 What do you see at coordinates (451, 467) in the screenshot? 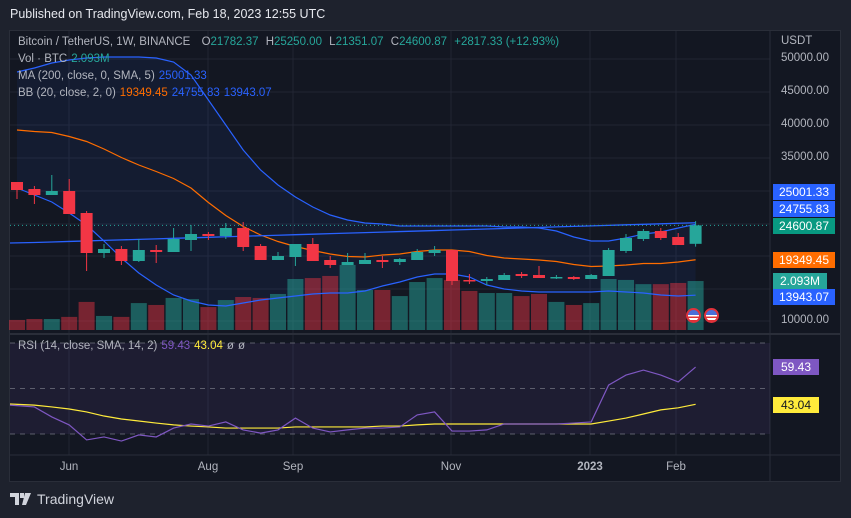
I see `time-tick: Nov` at bounding box center [451, 467].